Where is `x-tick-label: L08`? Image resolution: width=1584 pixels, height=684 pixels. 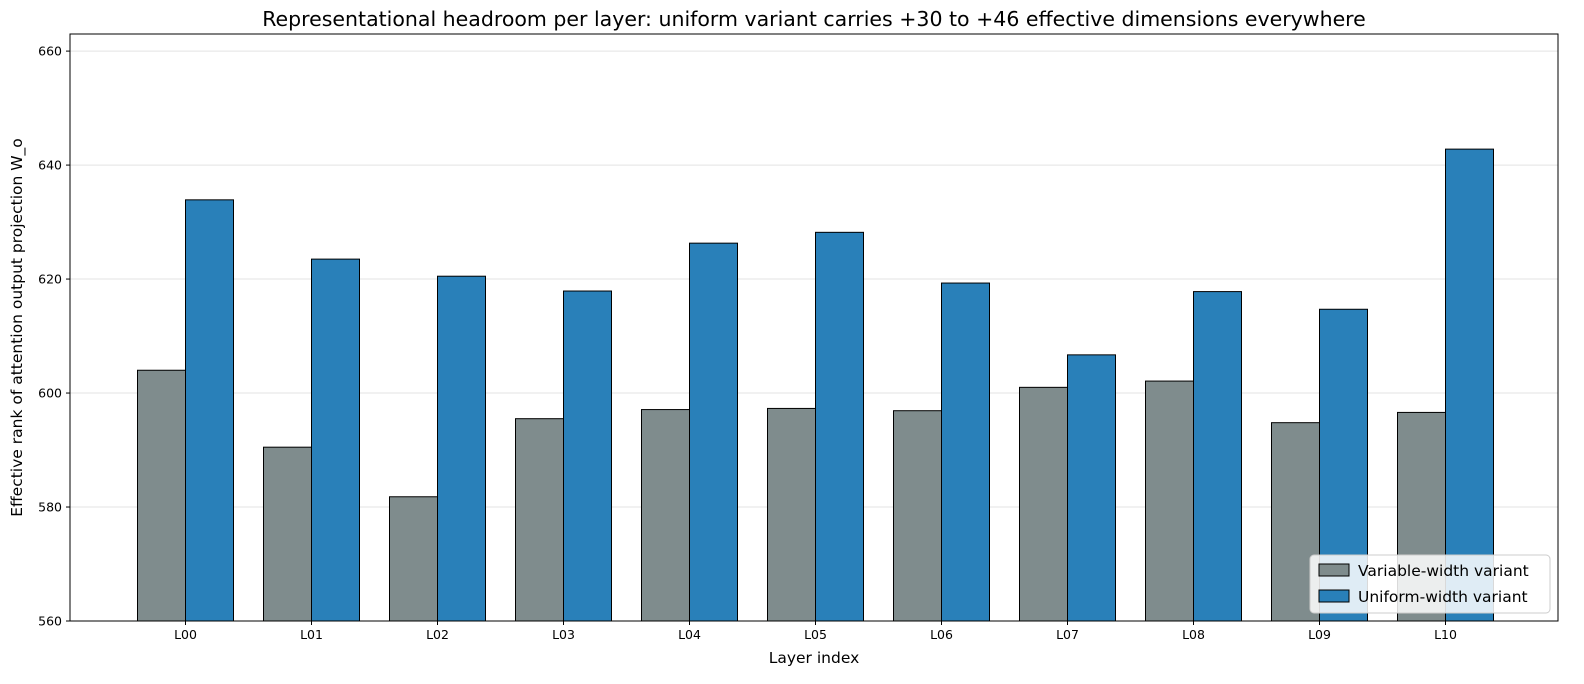
x-tick-label: L08 is located at coordinates (1193, 634).